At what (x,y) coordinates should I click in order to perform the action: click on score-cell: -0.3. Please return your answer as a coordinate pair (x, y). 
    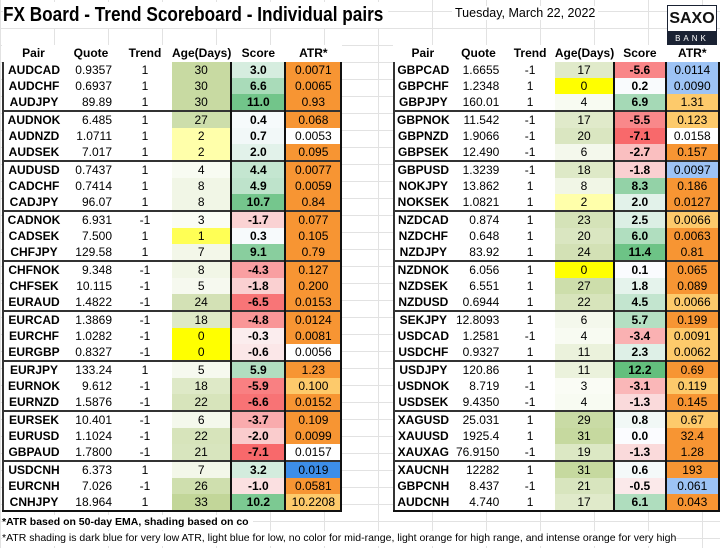
    Looking at the image, I should click on (258, 336).